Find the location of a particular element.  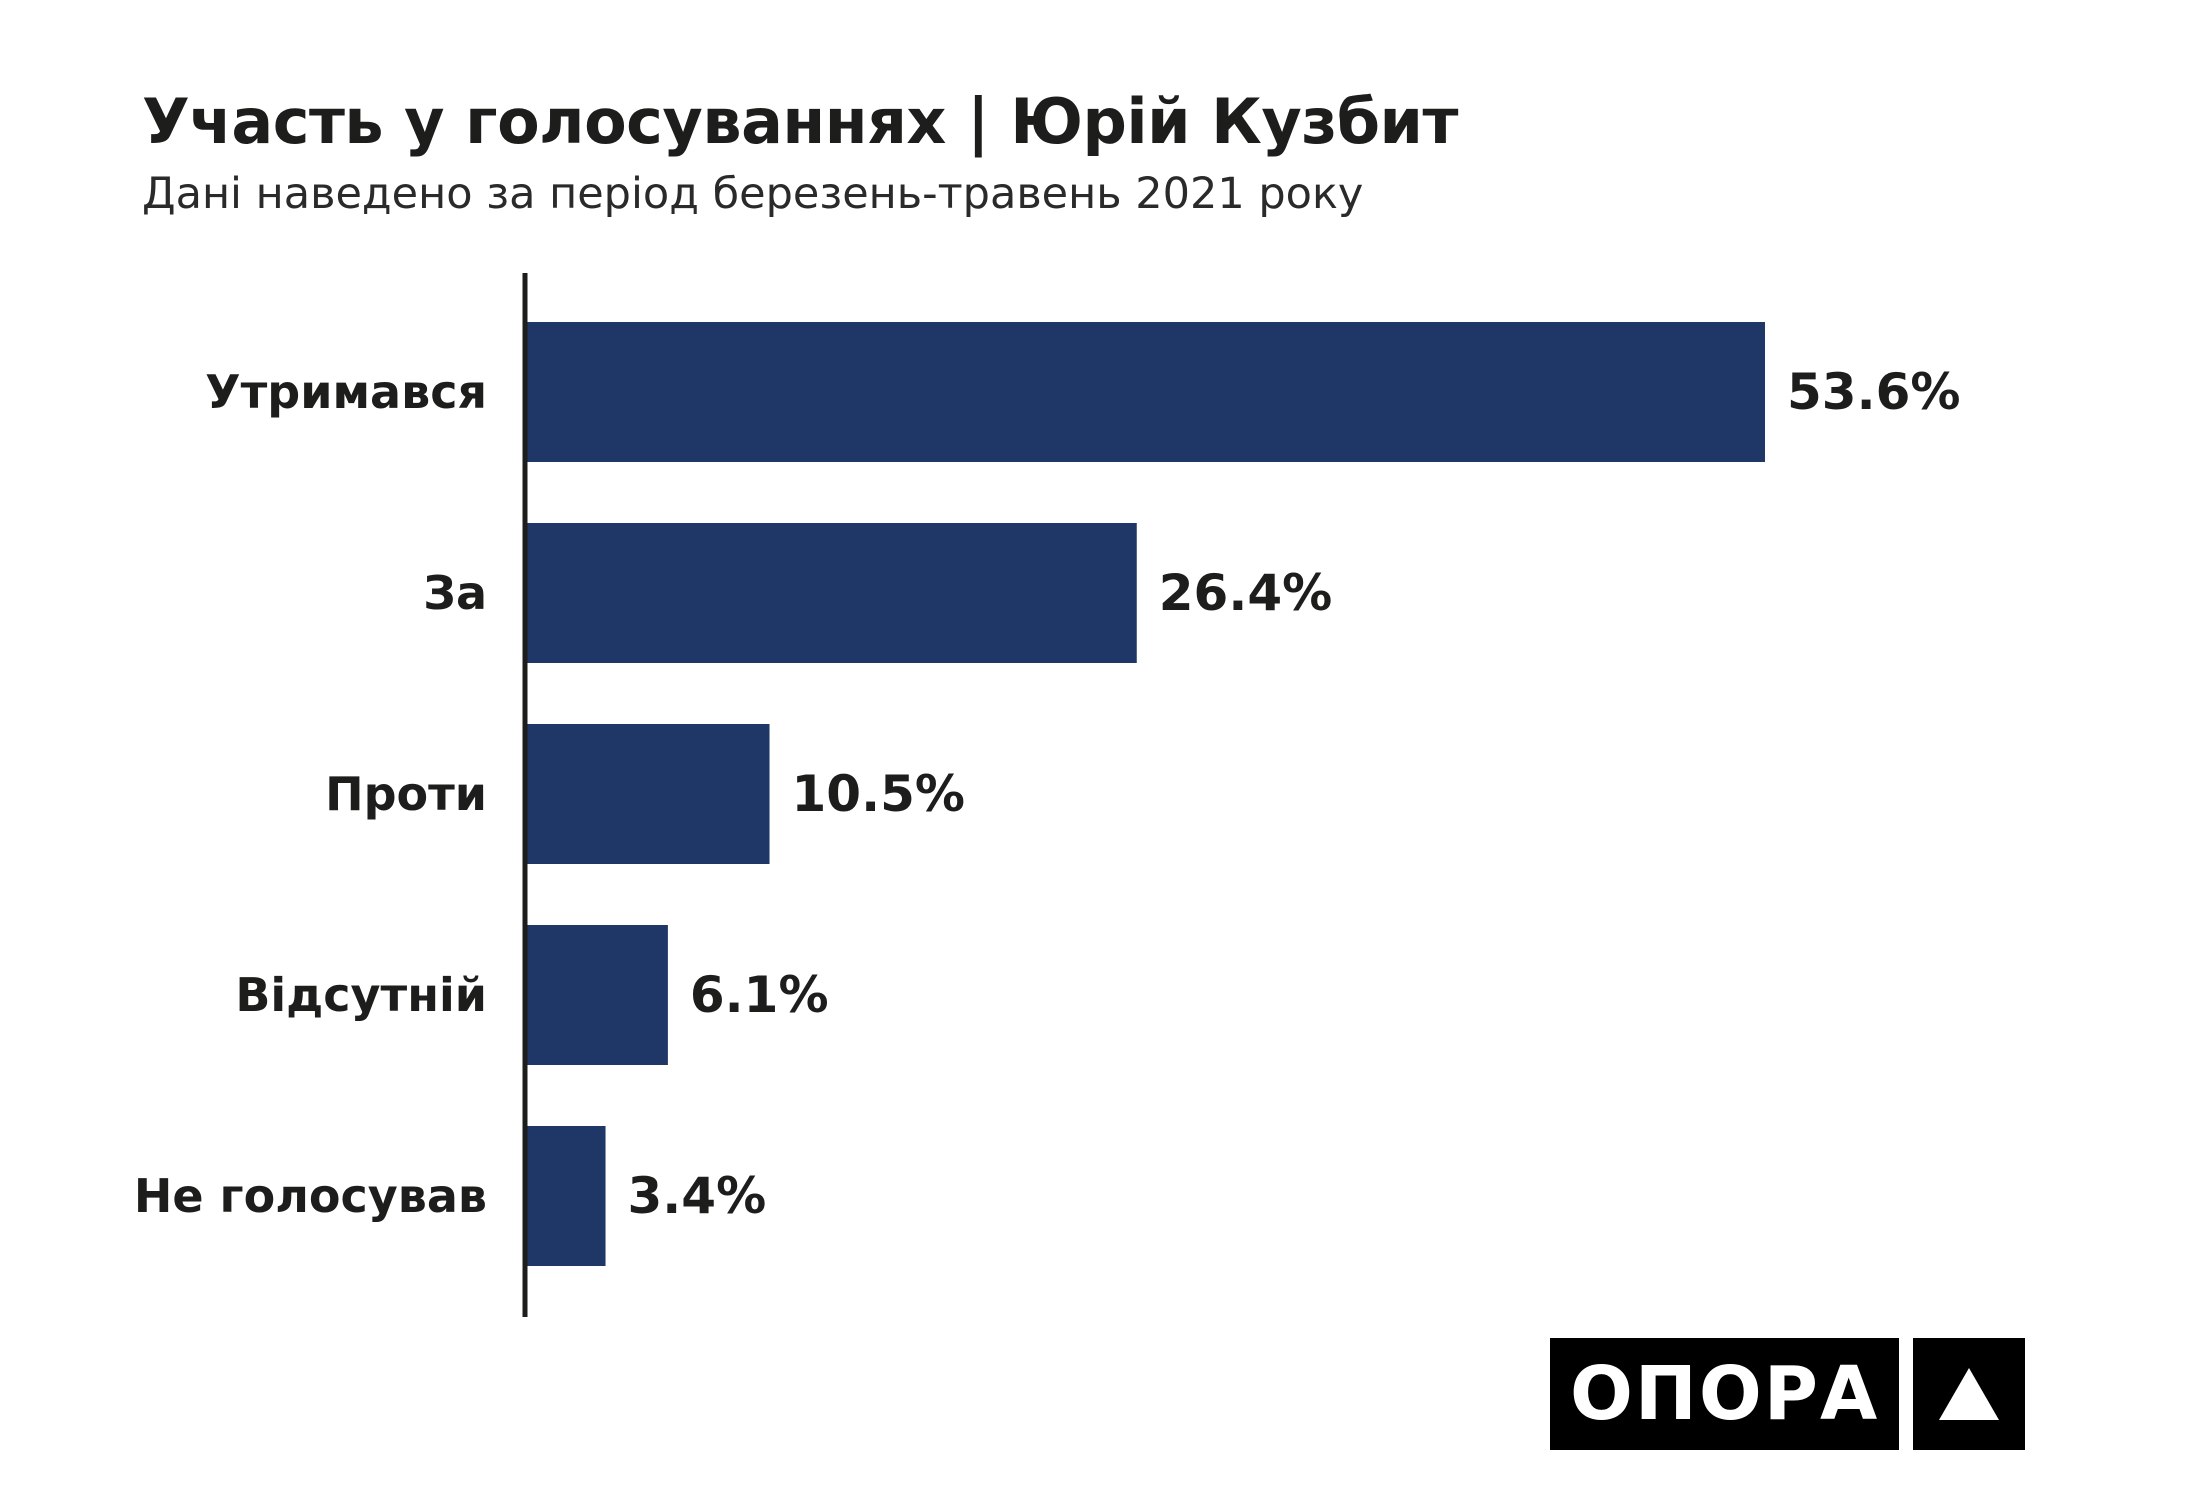

category-label-4: Не голосував is located at coordinates (310, 1196).